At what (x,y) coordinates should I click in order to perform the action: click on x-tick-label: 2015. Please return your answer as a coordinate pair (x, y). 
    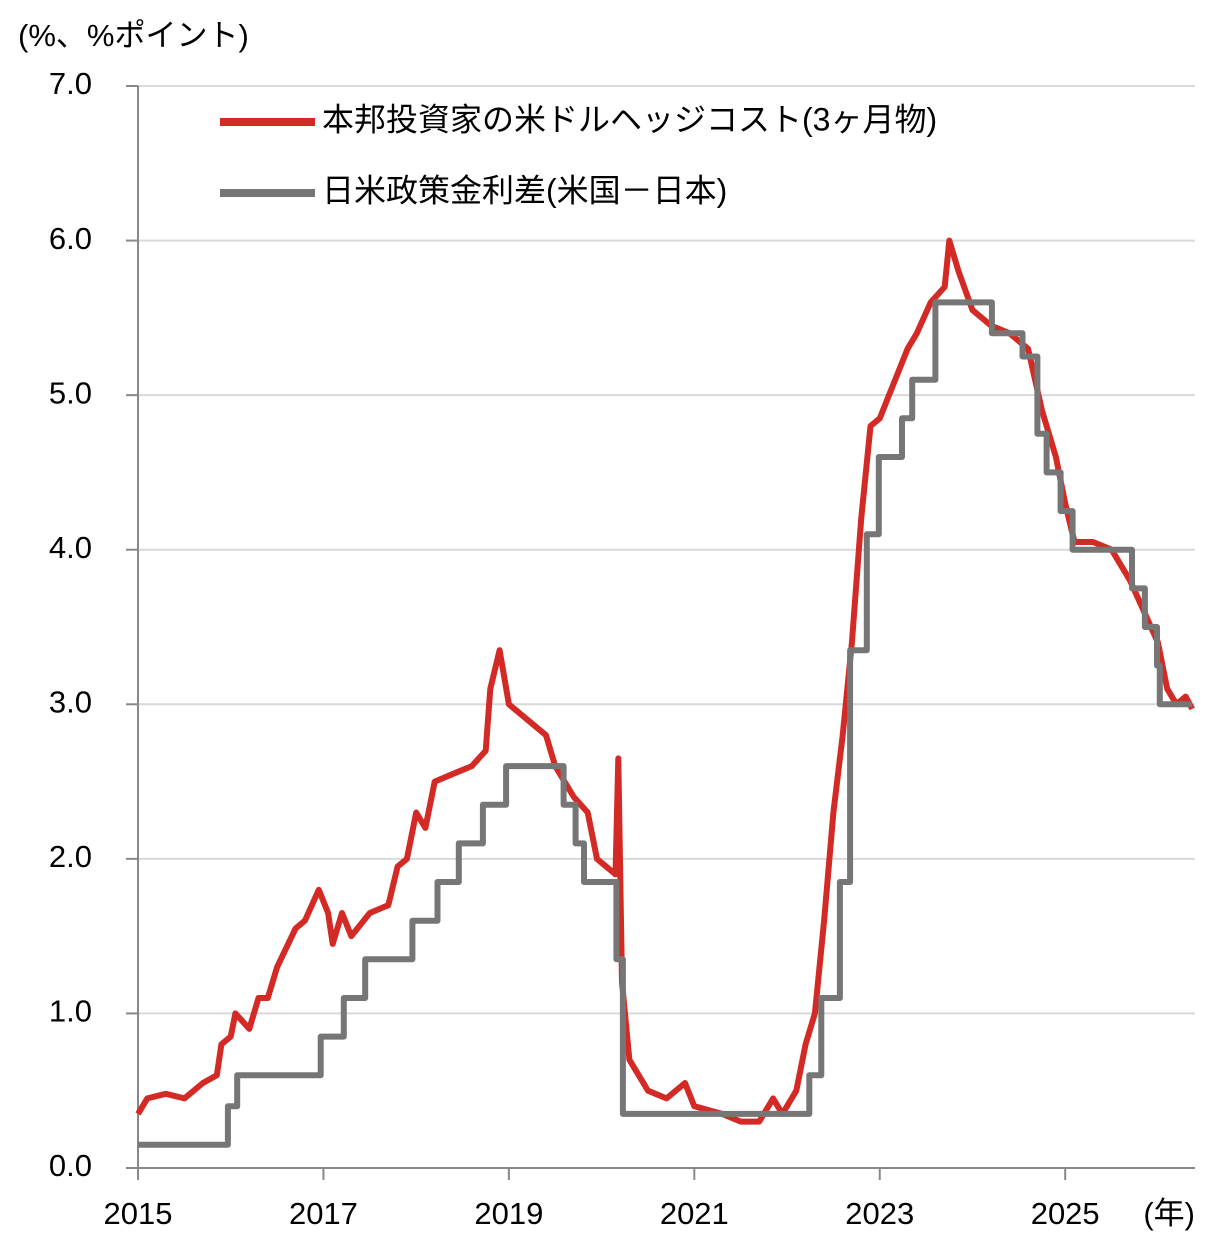
    Looking at the image, I should click on (138, 1213).